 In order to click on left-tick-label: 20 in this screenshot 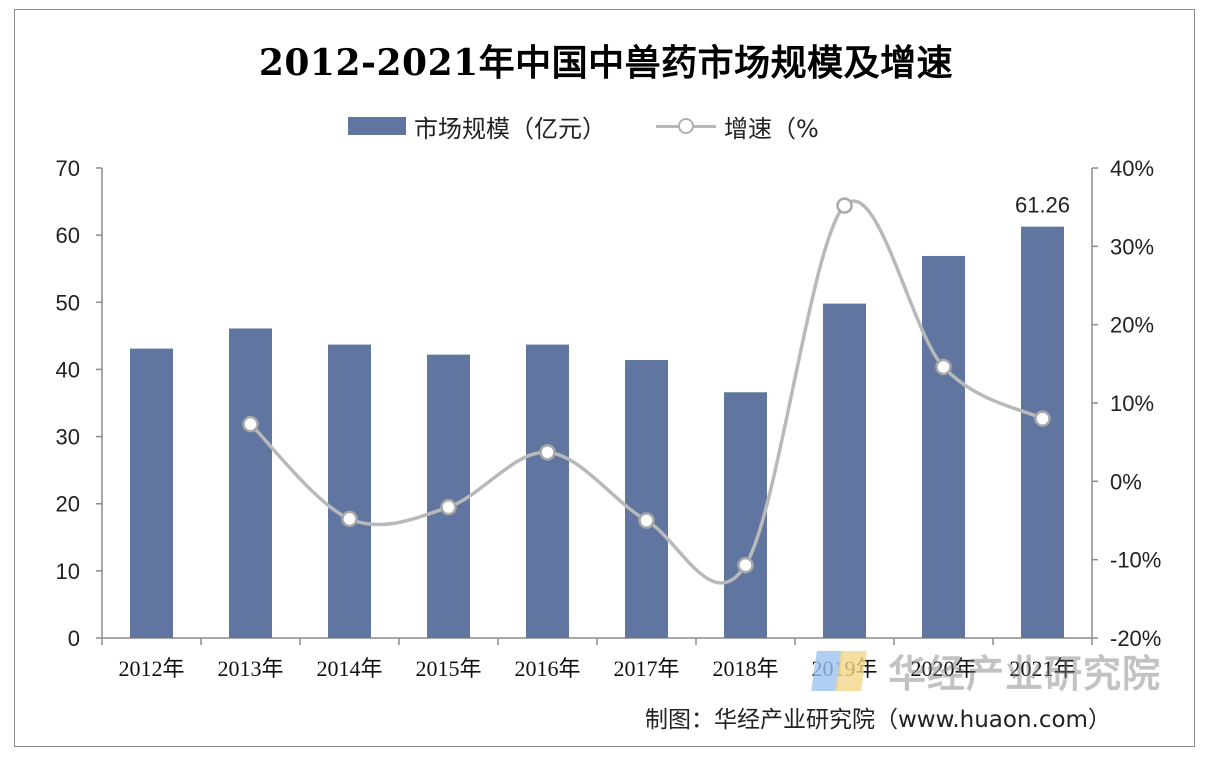, I will do `click(68, 504)`.